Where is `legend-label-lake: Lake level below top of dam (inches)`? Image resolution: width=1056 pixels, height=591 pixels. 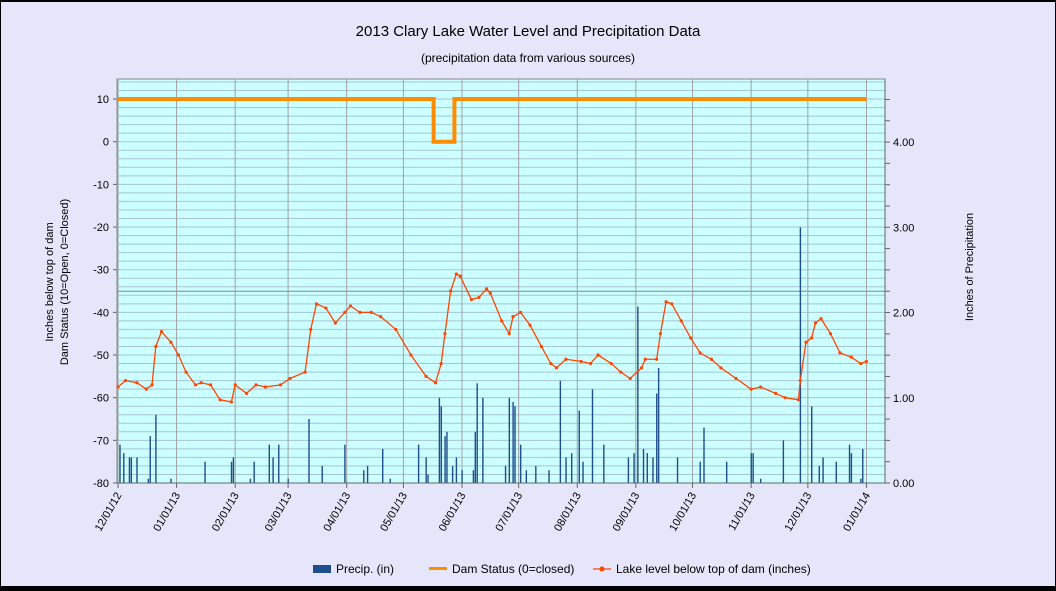 legend-label-lake: Lake level below top of dam (inches) is located at coordinates (713, 569).